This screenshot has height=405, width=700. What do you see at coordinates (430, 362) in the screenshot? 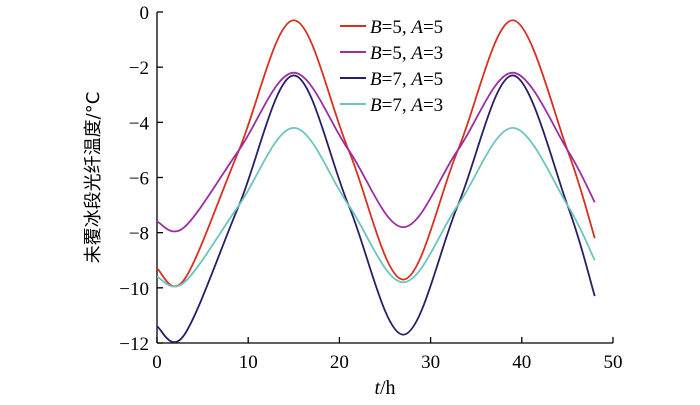
I see `x-tick-label: 30` at bounding box center [430, 362].